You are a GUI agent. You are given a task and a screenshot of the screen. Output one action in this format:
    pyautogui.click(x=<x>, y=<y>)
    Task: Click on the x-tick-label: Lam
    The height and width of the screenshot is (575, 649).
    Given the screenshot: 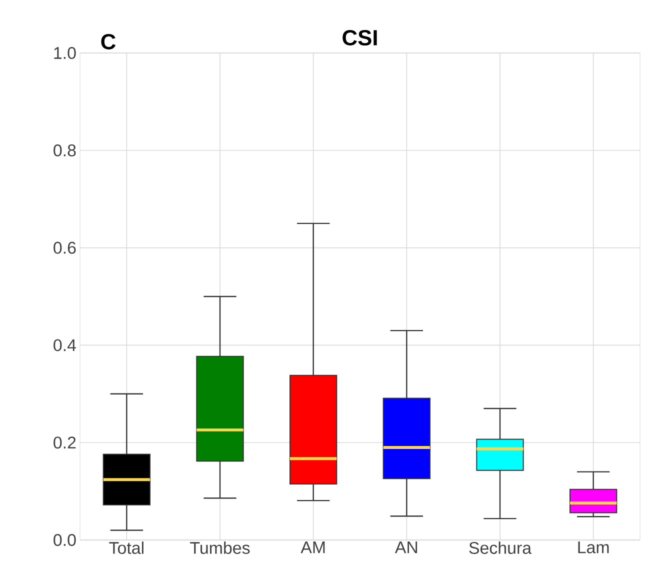 What is the action you would take?
    pyautogui.click(x=593, y=548)
    